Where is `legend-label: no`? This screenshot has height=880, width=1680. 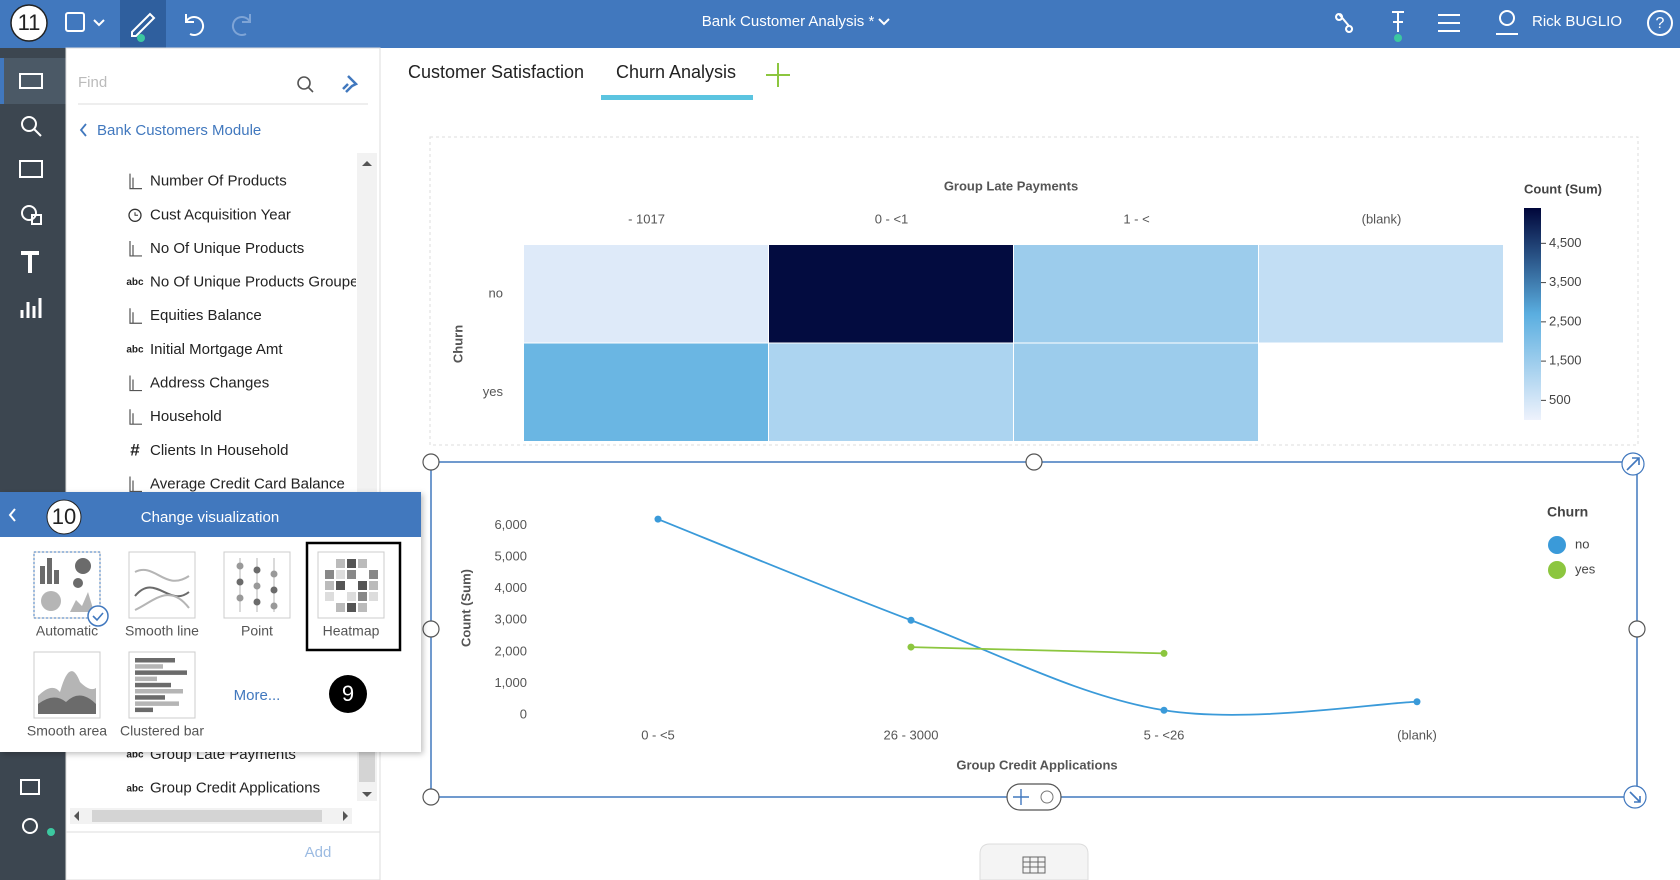 legend-label: no is located at coordinates (1582, 543).